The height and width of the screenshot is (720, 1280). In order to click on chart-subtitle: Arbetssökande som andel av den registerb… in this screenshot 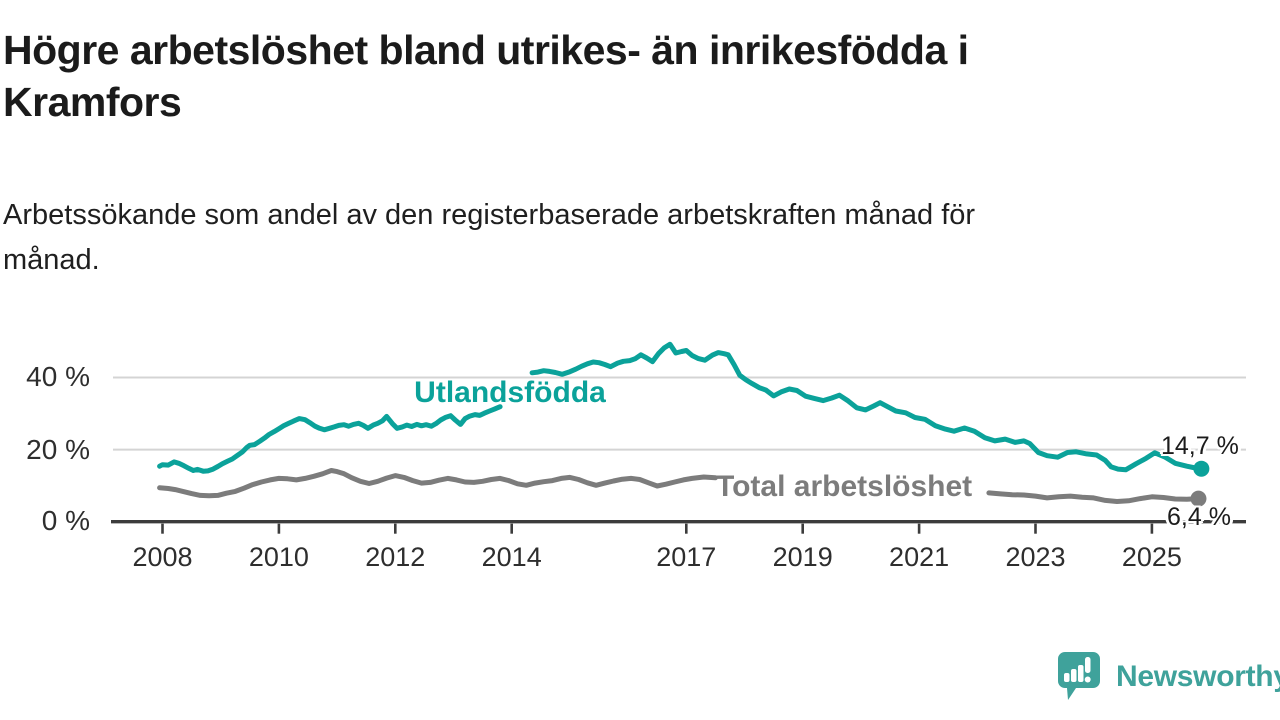, I will do `click(603, 238)`.